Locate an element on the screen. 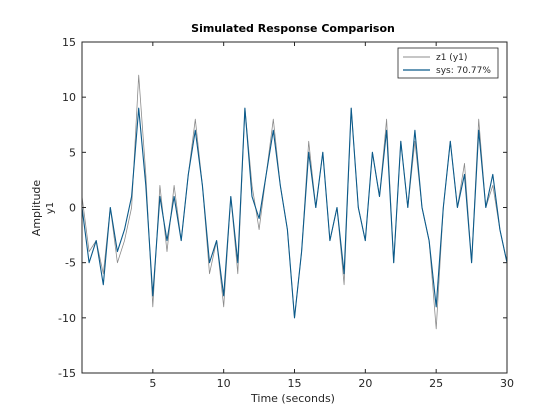 Image resolution: width=560 pixels, height=420 pixels. y-tick-label: 15 is located at coordinates (69, 42).